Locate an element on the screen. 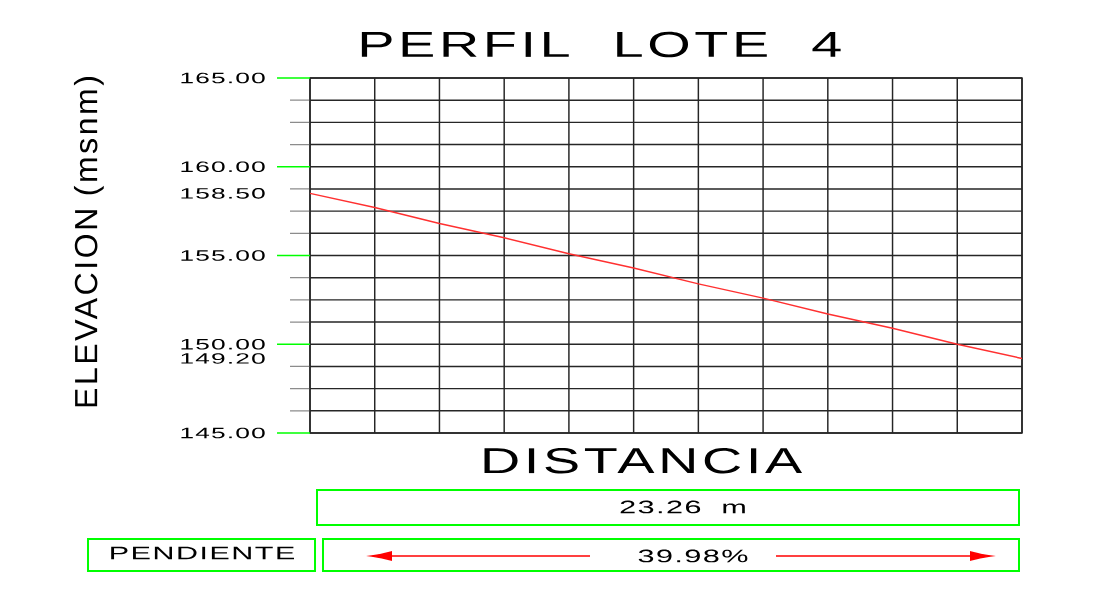  text: 23.26 m is located at coordinates (682, 507).